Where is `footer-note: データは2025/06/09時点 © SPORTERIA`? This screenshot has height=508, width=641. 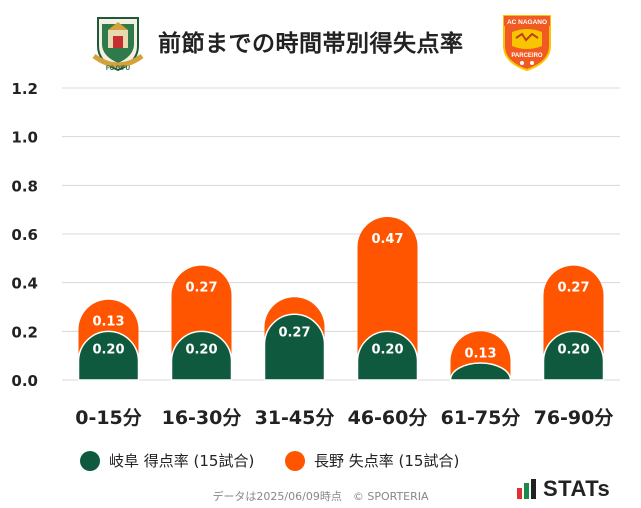
footer-note: データは2025/06/09時点 © SPORTERIA is located at coordinates (320, 496).